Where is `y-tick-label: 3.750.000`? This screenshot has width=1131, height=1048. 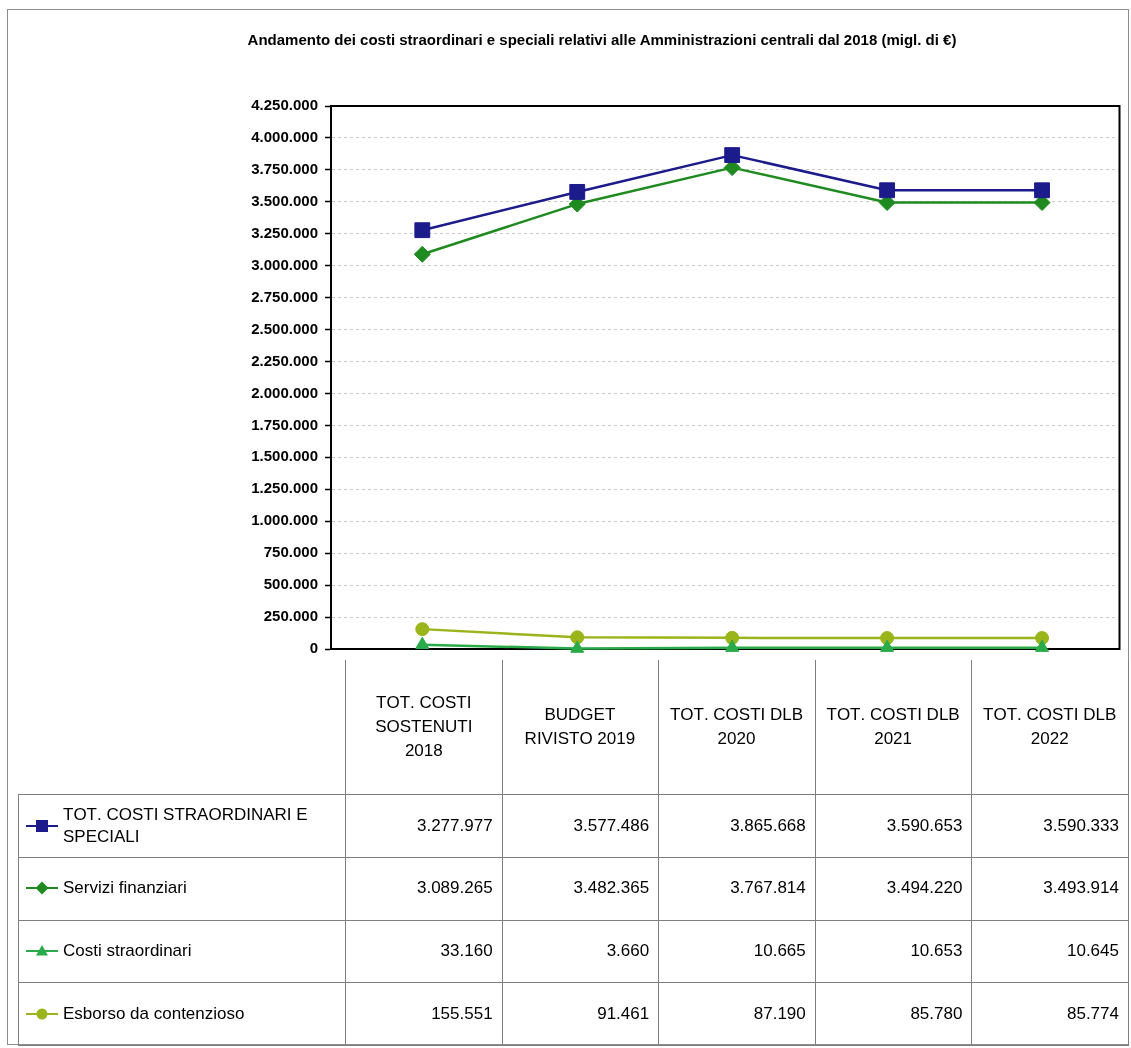 y-tick-label: 3.750.000 is located at coordinates (284, 169).